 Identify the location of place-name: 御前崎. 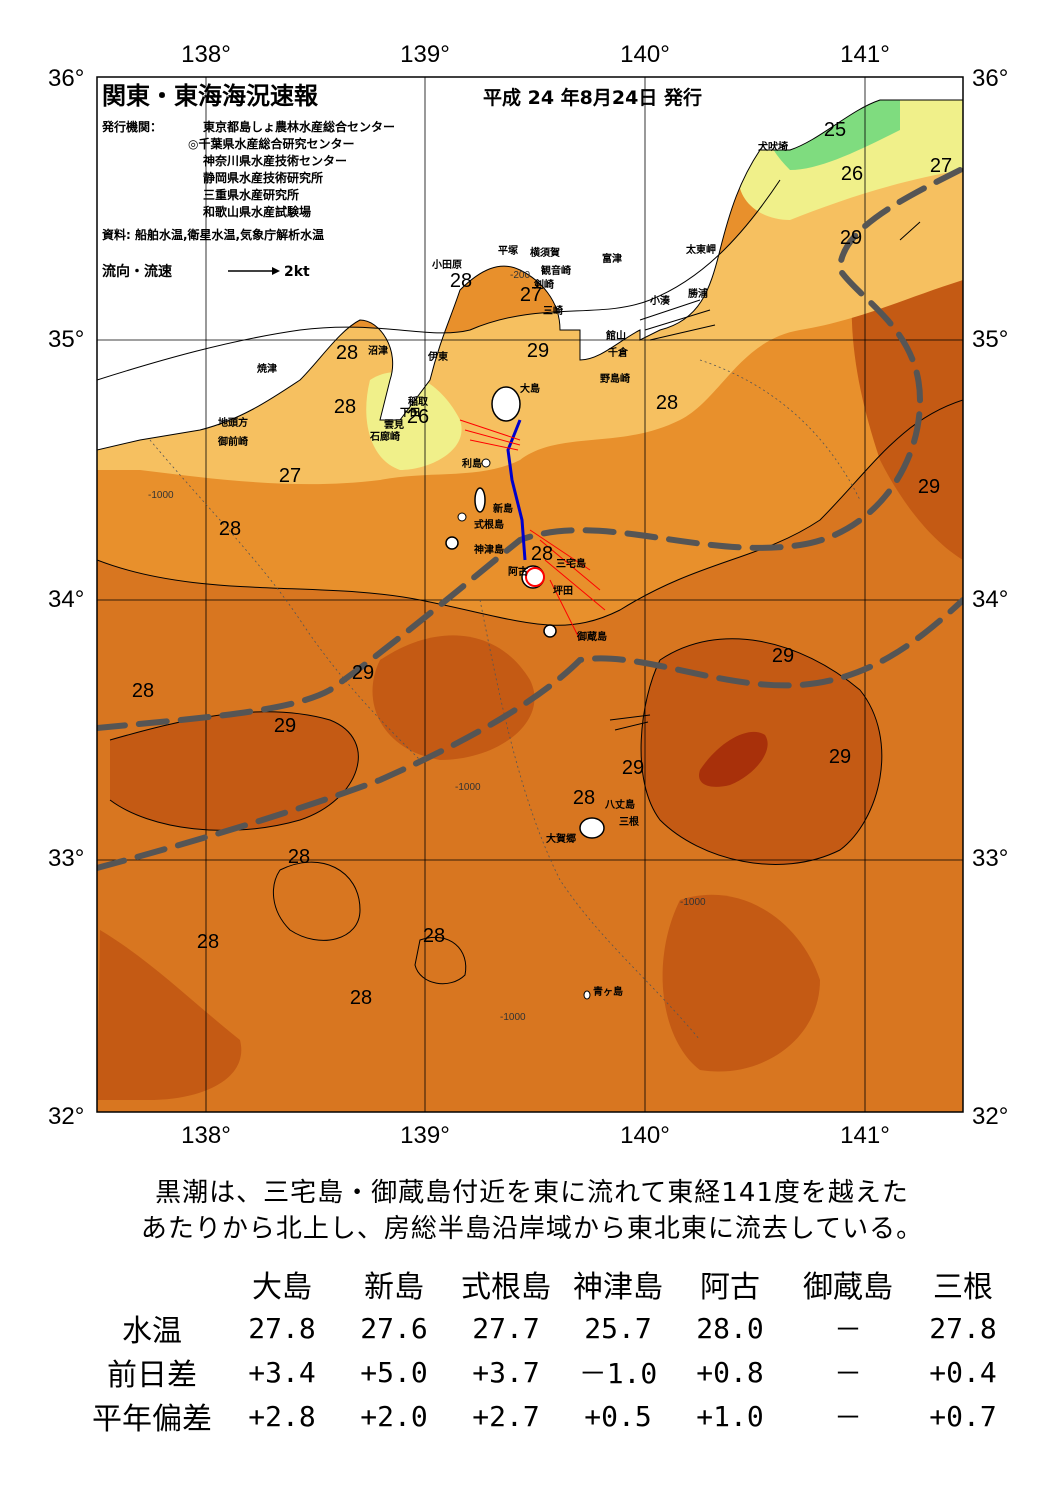
(232, 441).